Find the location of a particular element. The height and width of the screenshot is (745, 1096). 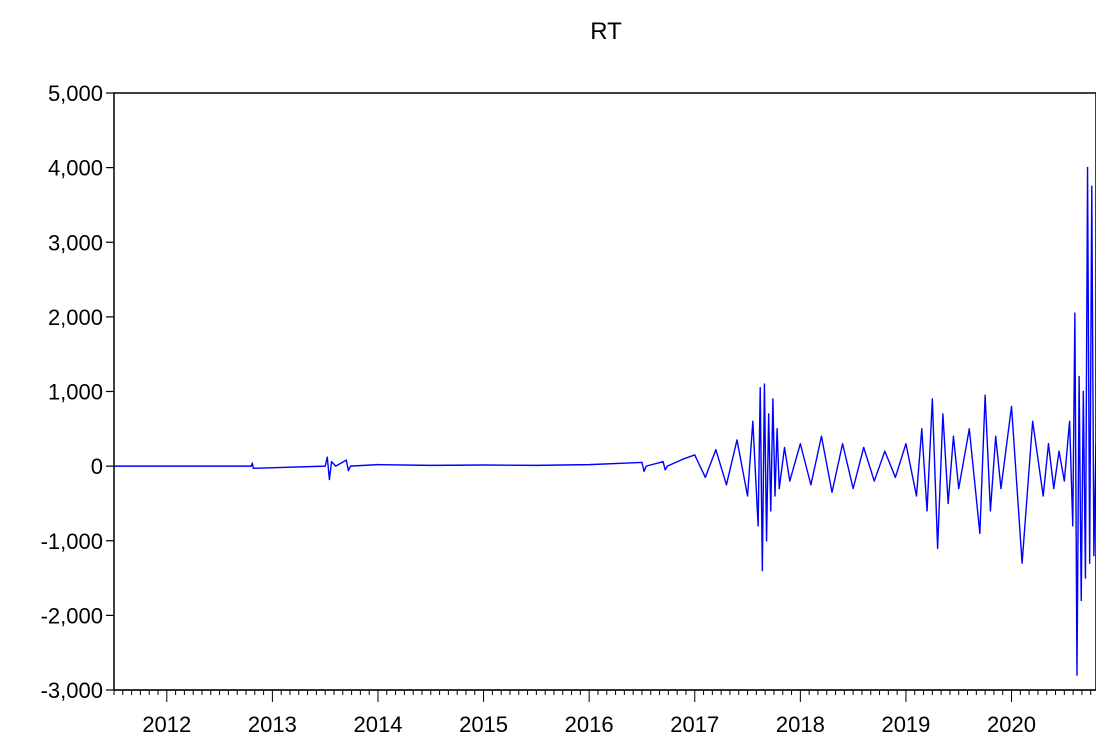

x-tick-label: 2014 is located at coordinates (378, 724).